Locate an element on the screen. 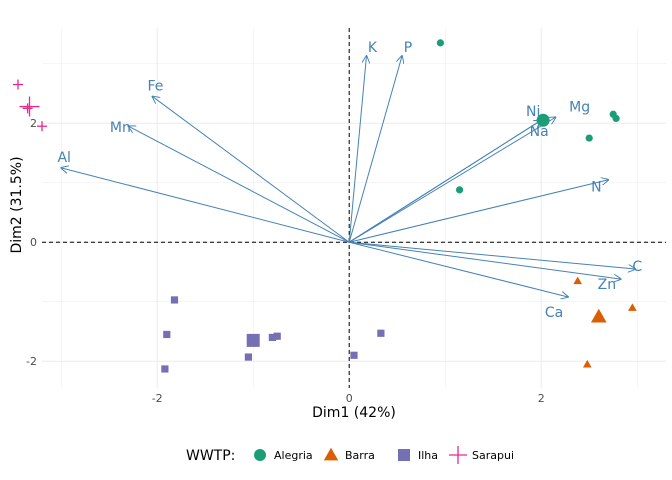  arrow-mn is located at coordinates (239, 184).